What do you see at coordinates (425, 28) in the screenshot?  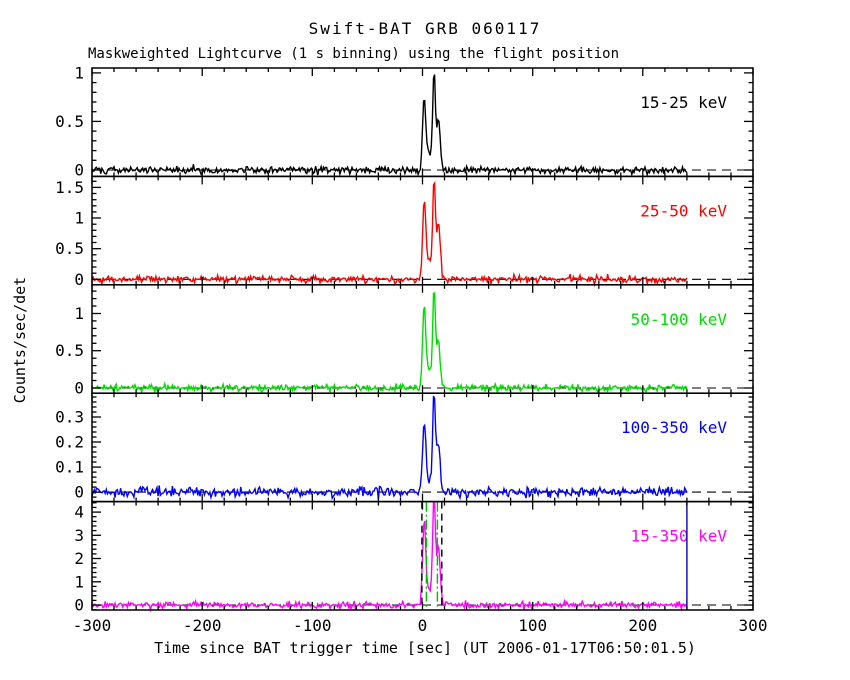 I see `chart-title: Swift-BAT GRB 060117` at bounding box center [425, 28].